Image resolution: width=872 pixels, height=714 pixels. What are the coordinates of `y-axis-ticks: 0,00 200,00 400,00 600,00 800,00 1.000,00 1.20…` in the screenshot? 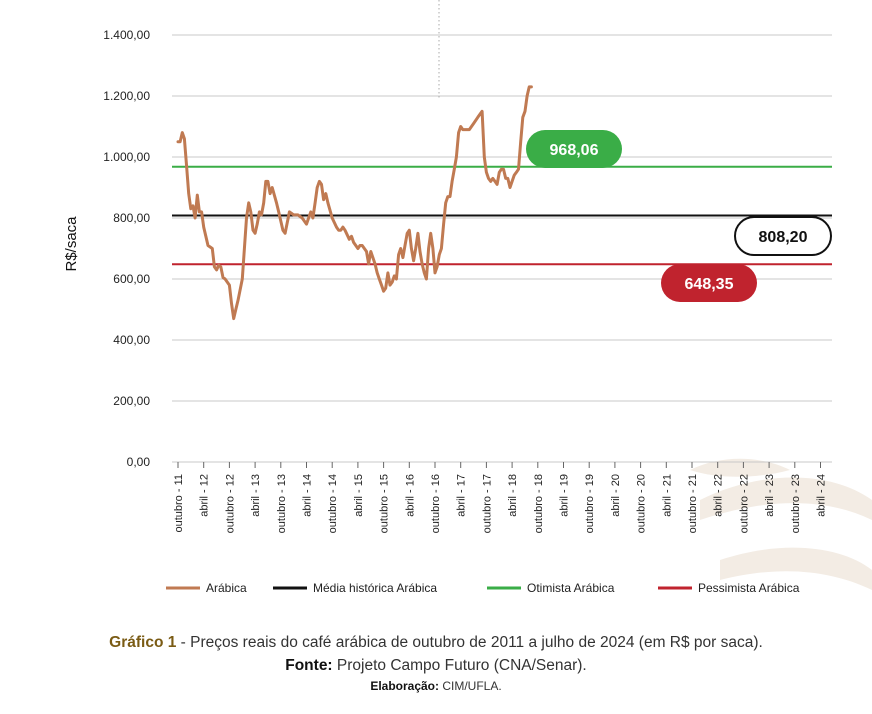 It's located at (126, 248).